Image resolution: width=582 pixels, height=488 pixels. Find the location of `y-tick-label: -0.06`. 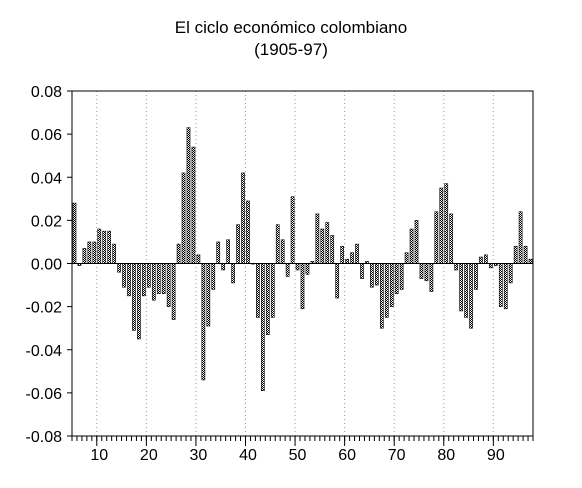

y-tick-label: -0.06 is located at coordinates (44, 394).